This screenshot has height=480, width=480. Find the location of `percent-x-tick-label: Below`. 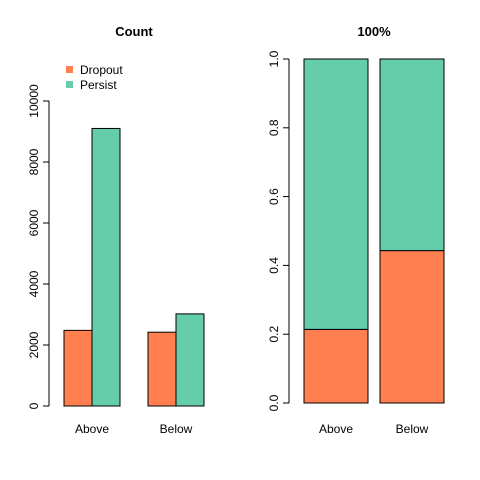

percent-x-tick-label: Below is located at coordinates (412, 429).